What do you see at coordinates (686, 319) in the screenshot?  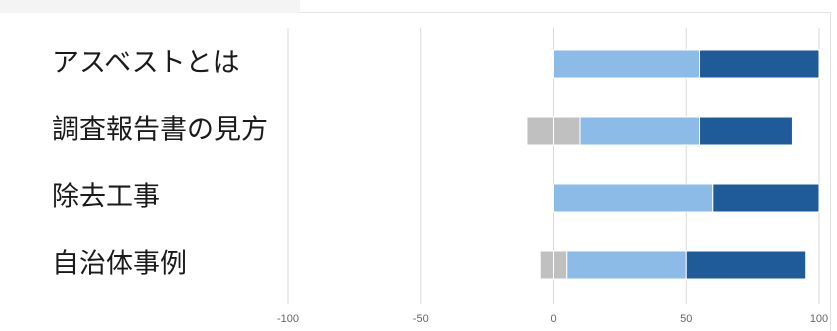 I see `x-tick-label-3: 50` at bounding box center [686, 319].